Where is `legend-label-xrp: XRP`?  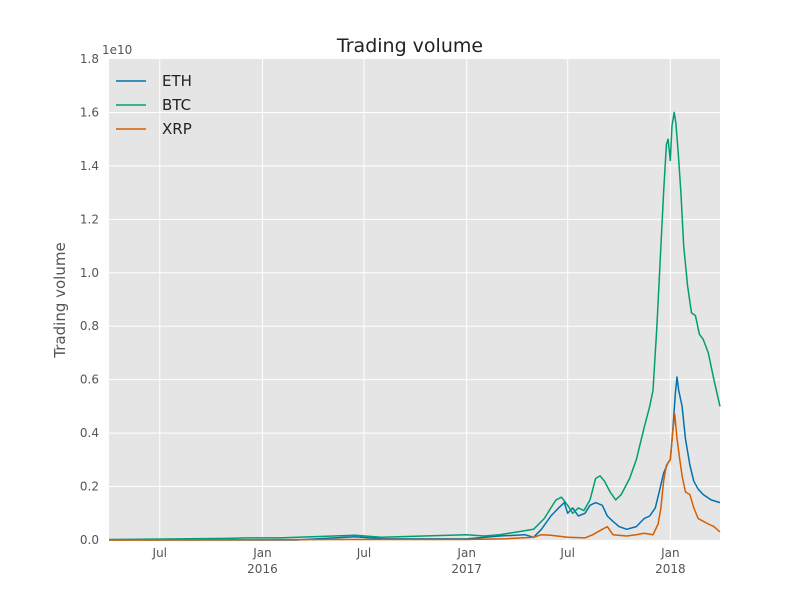 legend-label-xrp: XRP is located at coordinates (177, 129).